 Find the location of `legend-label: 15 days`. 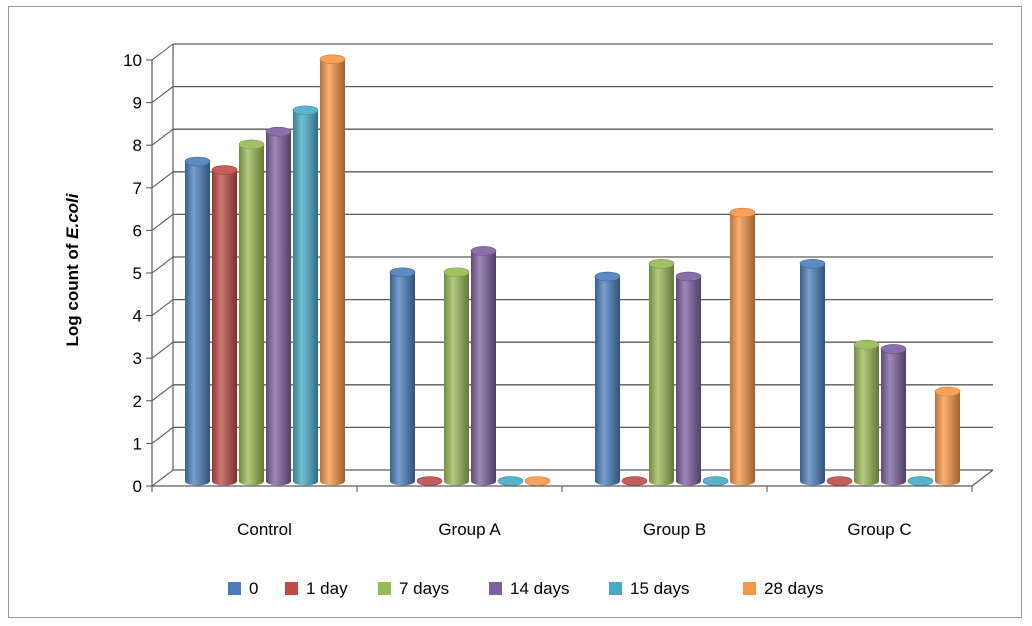

legend-label: 15 days is located at coordinates (660, 588).